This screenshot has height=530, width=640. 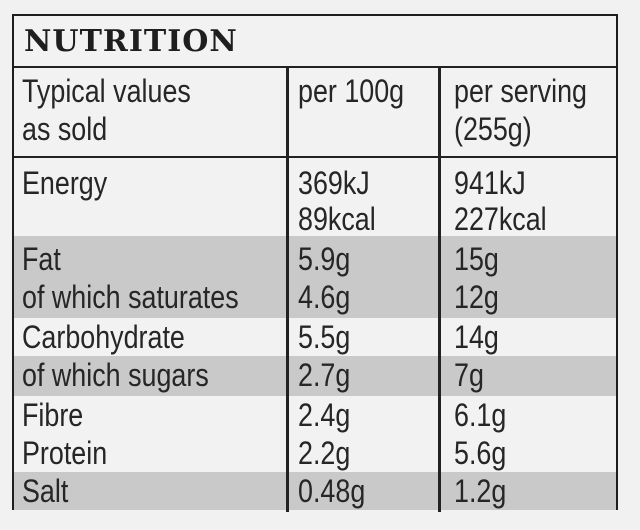 I want to click on header-per-serving: per serving, so click(x=520, y=91).